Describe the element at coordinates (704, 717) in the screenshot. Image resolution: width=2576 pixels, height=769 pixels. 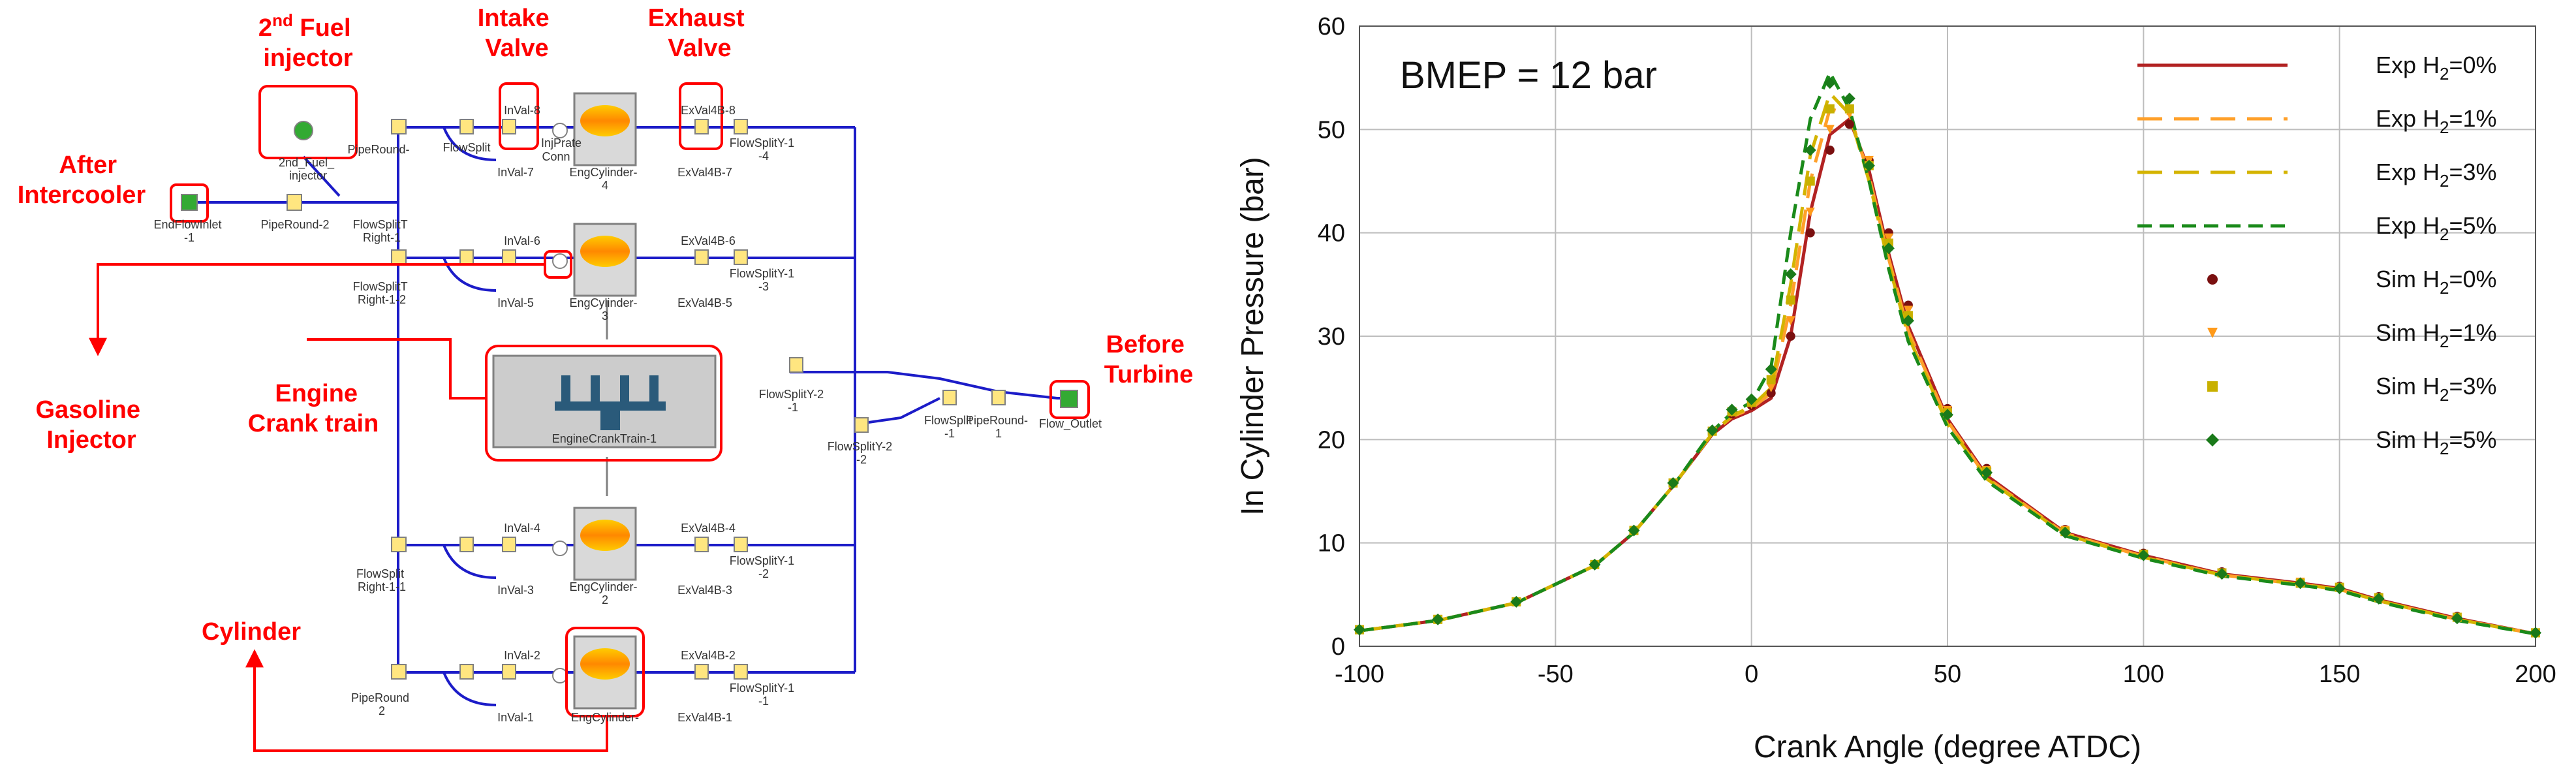
I see `exval4b-1-label: ExVal4B-1` at that location.